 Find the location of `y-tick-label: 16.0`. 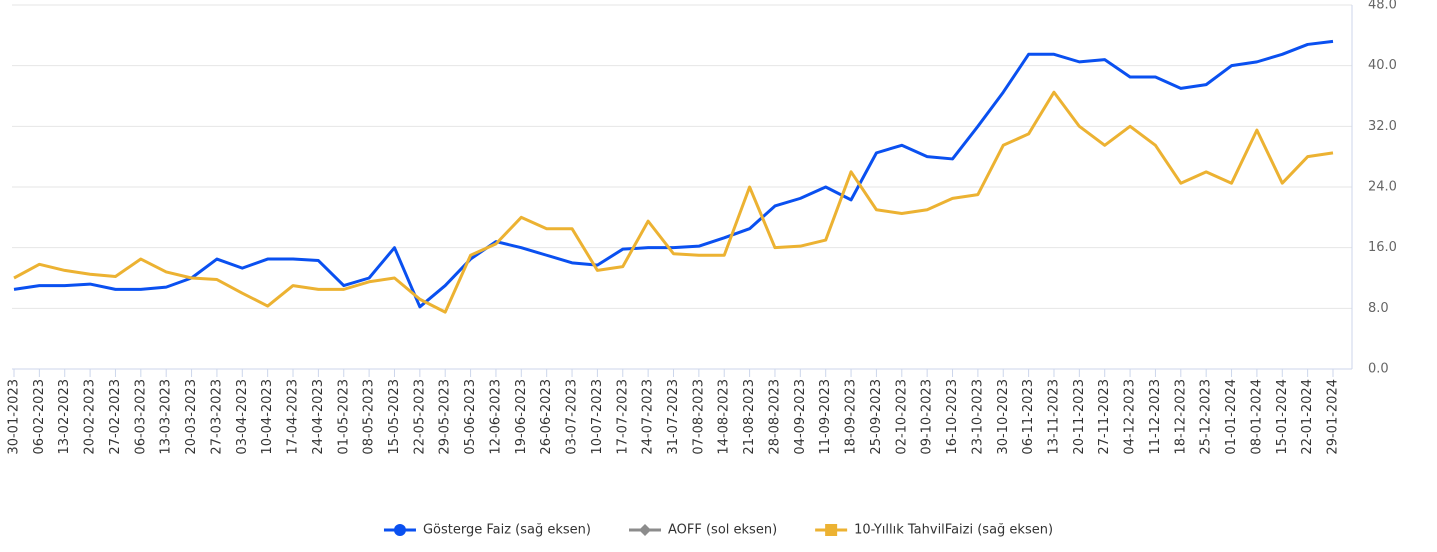

y-tick-label: 16.0 is located at coordinates (1382, 247).